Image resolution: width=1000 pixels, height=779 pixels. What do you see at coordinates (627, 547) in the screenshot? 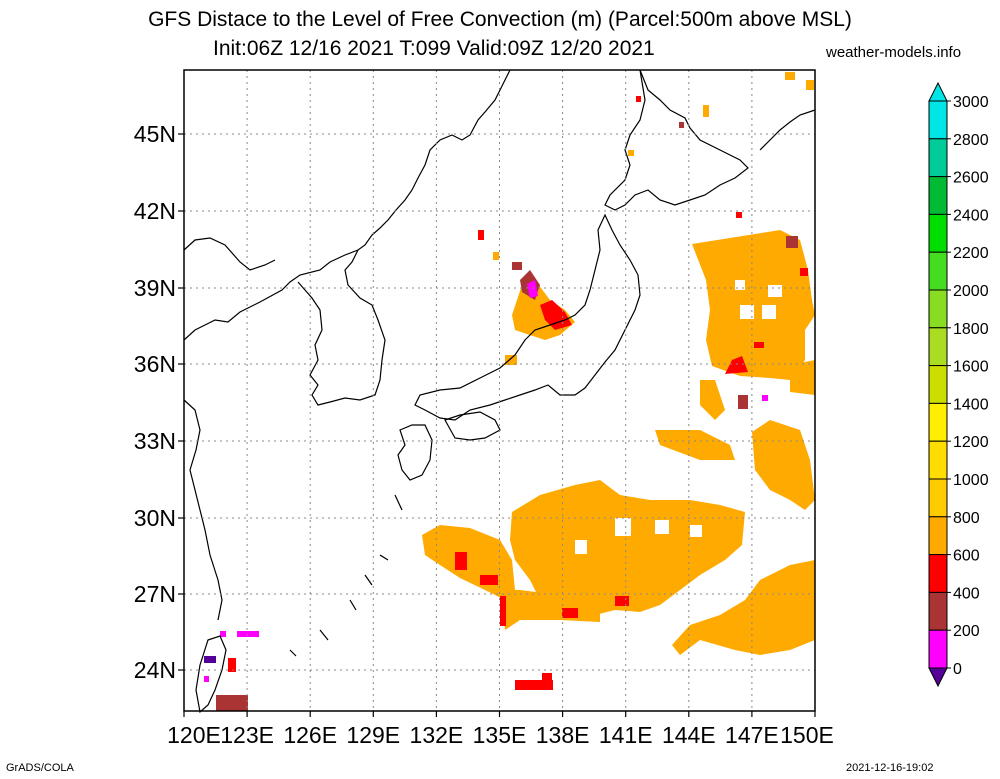
I see `field-region-south-main` at bounding box center [627, 547].